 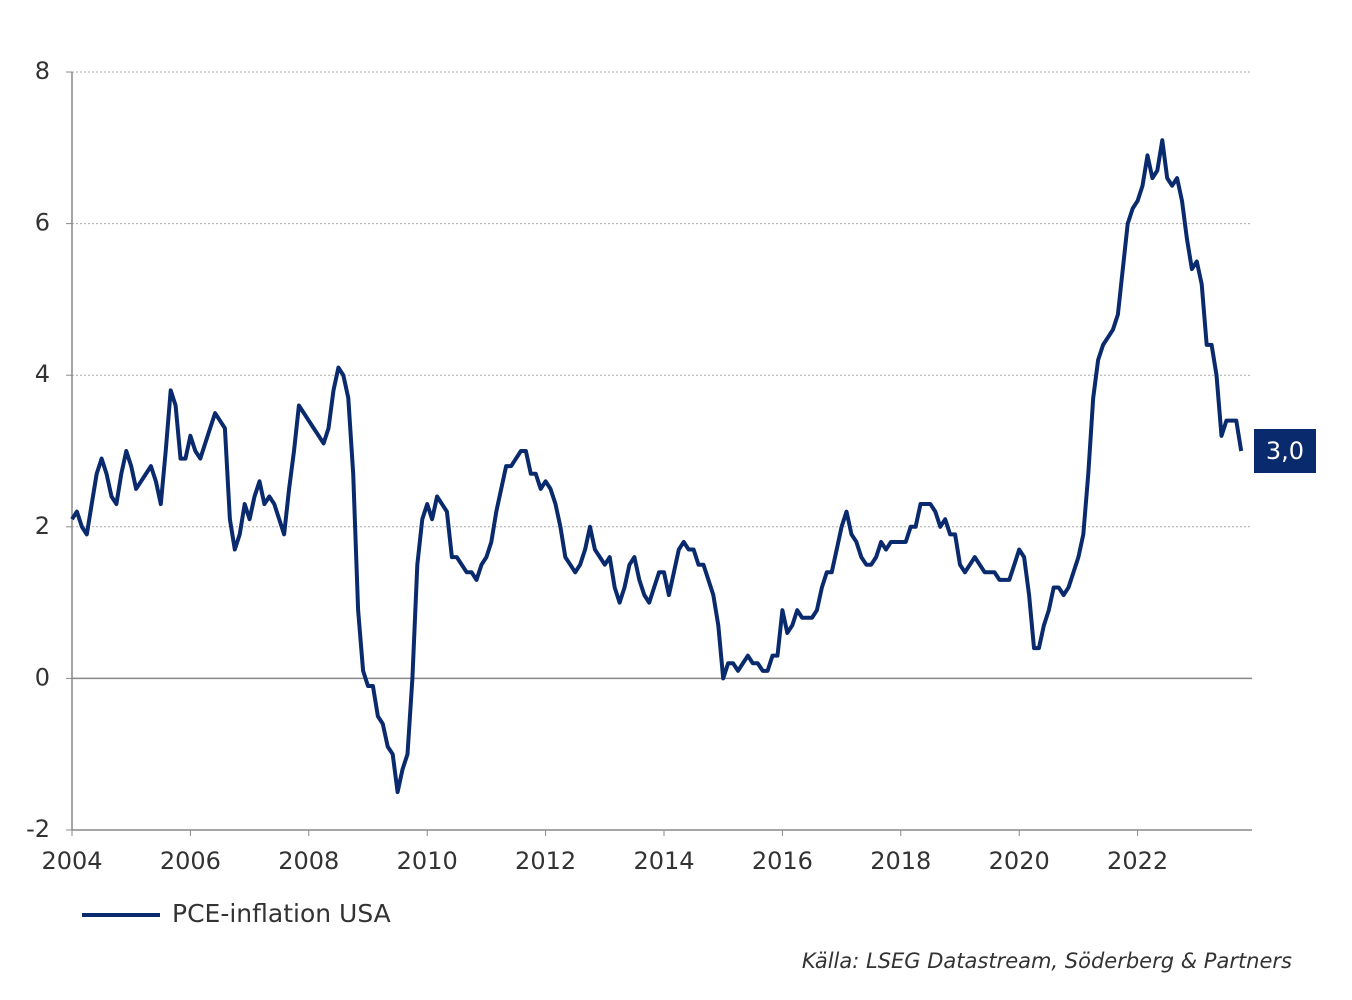 I want to click on y-tick-label: 8, so click(x=42, y=71).